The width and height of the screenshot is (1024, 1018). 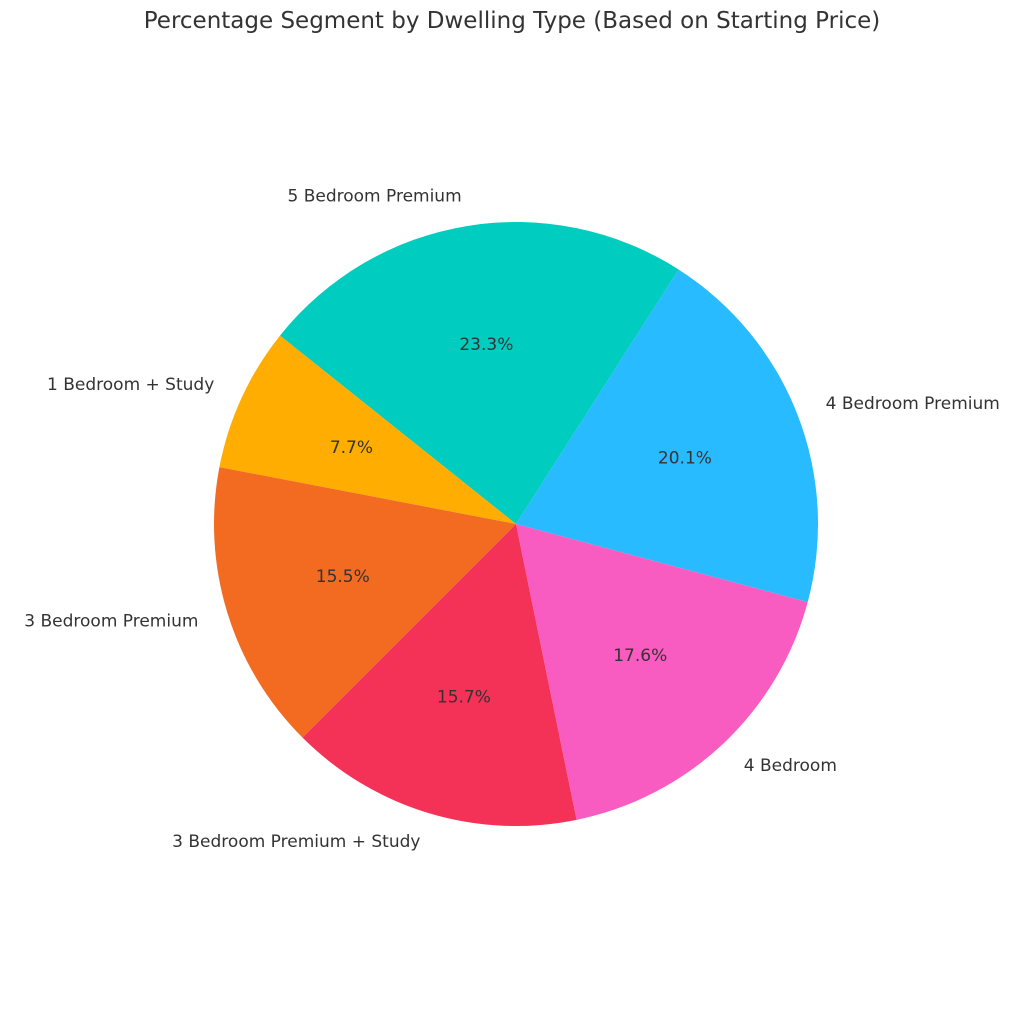 I want to click on slice-percent-3-bedroom-premium: 15.5%, so click(x=343, y=577).